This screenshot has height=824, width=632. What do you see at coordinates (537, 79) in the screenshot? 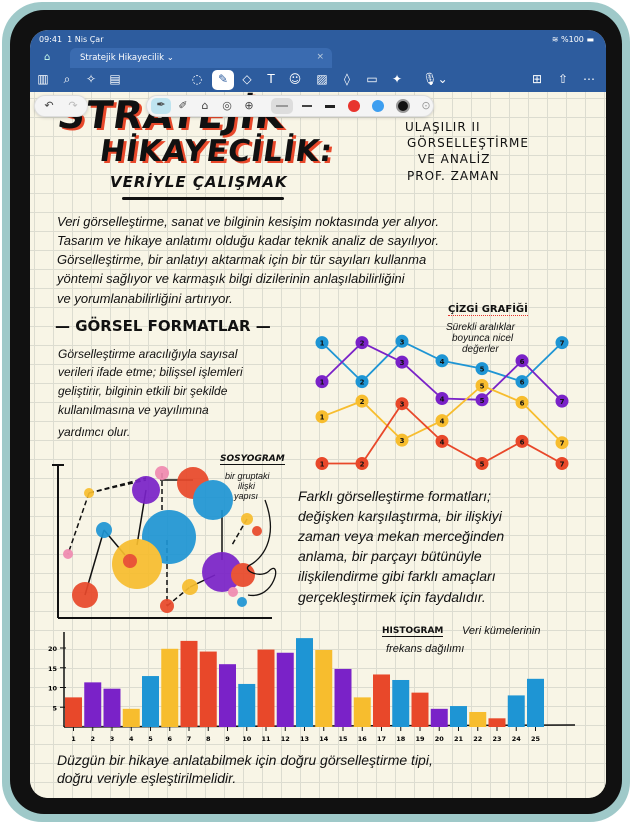
I see `add-page-icon: ⊞` at bounding box center [537, 79].